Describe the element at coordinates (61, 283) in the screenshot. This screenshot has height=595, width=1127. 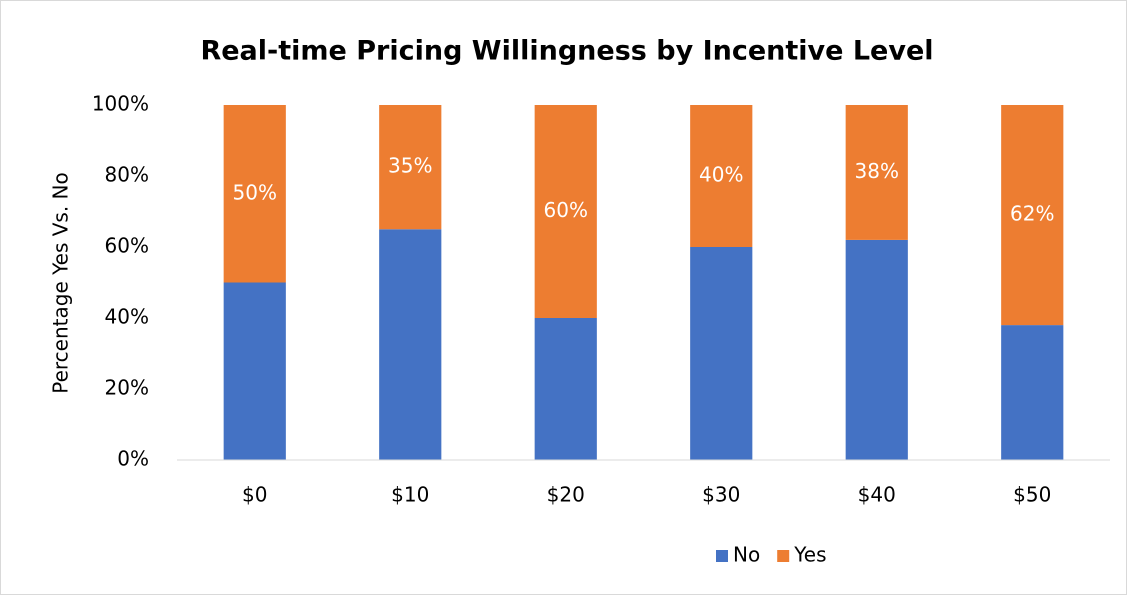
I see `y-axis-label: Percentage Yes Vs. No` at that location.